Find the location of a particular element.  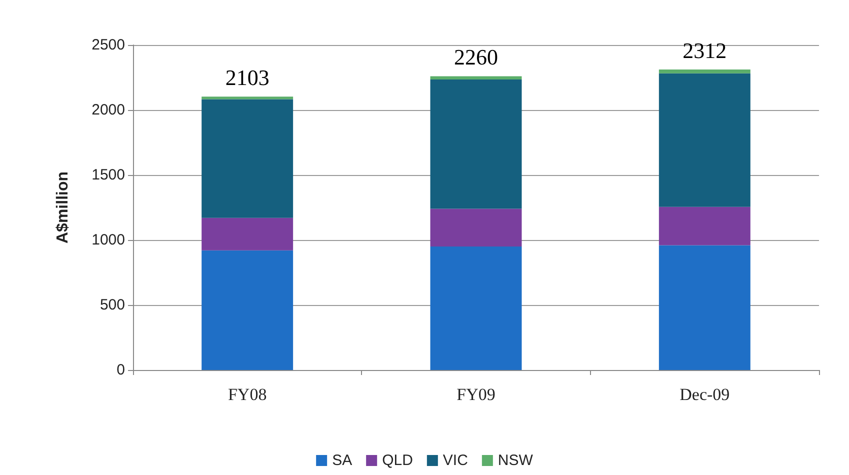

x-tick-label: FY09 is located at coordinates (476, 394).